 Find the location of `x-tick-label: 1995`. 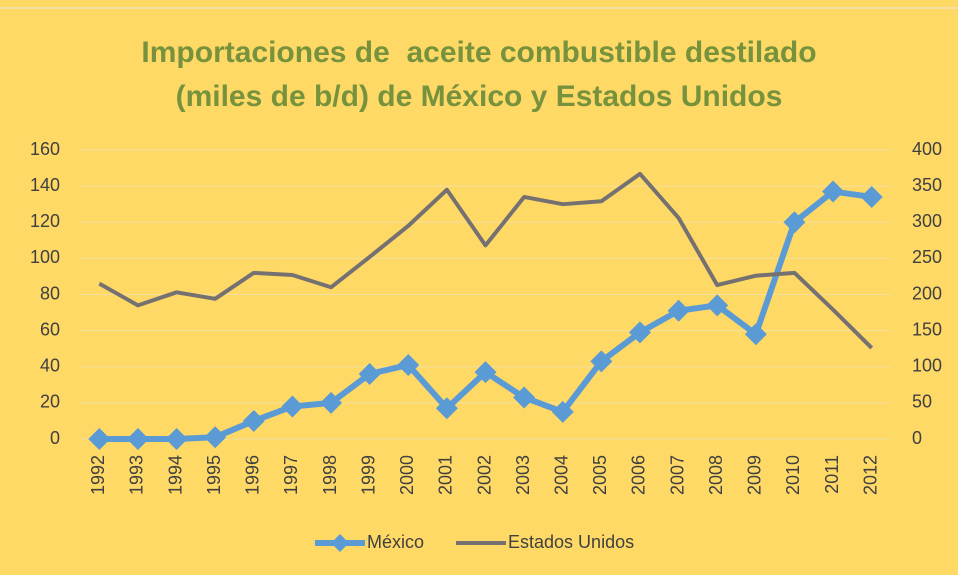

x-tick-label: 1995 is located at coordinates (214, 475).